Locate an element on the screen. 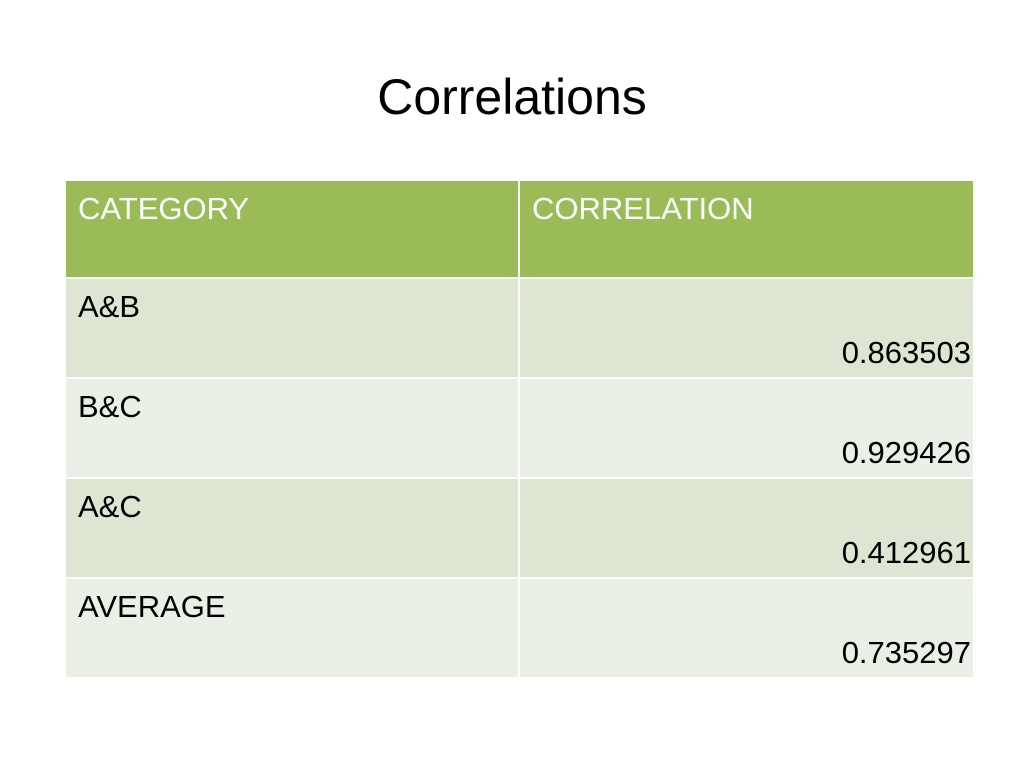  header-category: CATEGORY is located at coordinates (292, 229).